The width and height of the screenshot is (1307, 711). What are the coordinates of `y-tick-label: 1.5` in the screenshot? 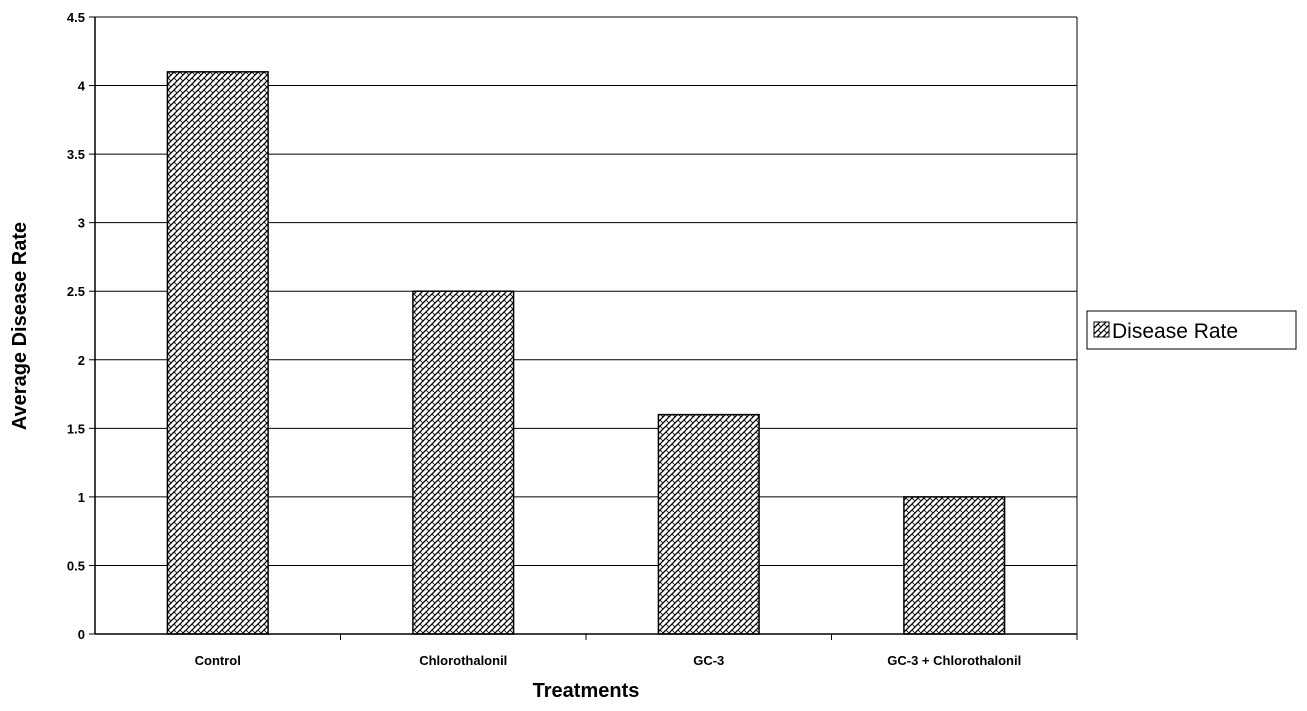 It's located at (76, 428).